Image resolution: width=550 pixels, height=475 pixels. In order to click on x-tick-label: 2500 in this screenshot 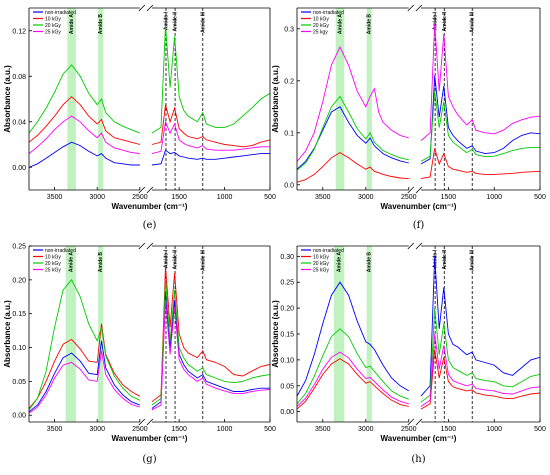, I will do `click(140, 429)`.